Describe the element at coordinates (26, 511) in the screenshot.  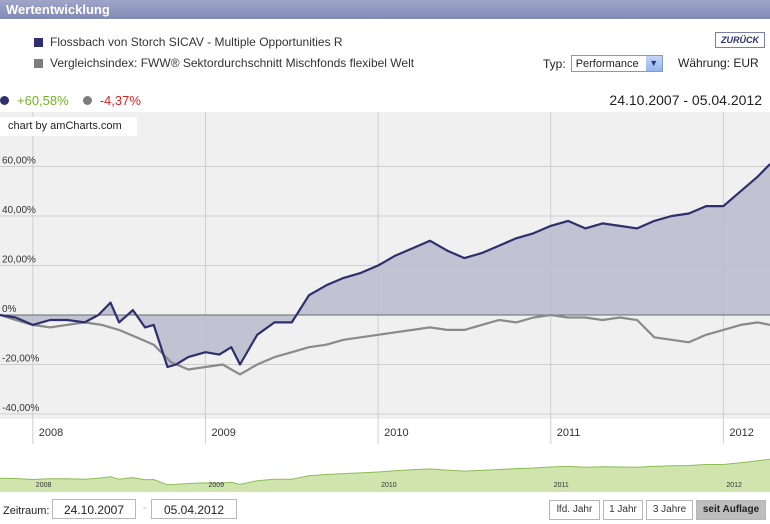
I see `zeitraum-label: Zeitraum:` at that location.